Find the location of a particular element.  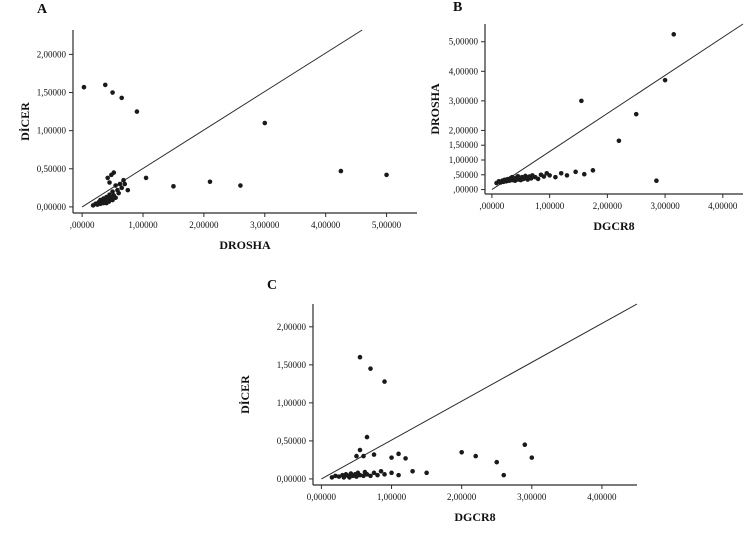

x-tick-label: 0,00000 is located at coordinates (322, 497).